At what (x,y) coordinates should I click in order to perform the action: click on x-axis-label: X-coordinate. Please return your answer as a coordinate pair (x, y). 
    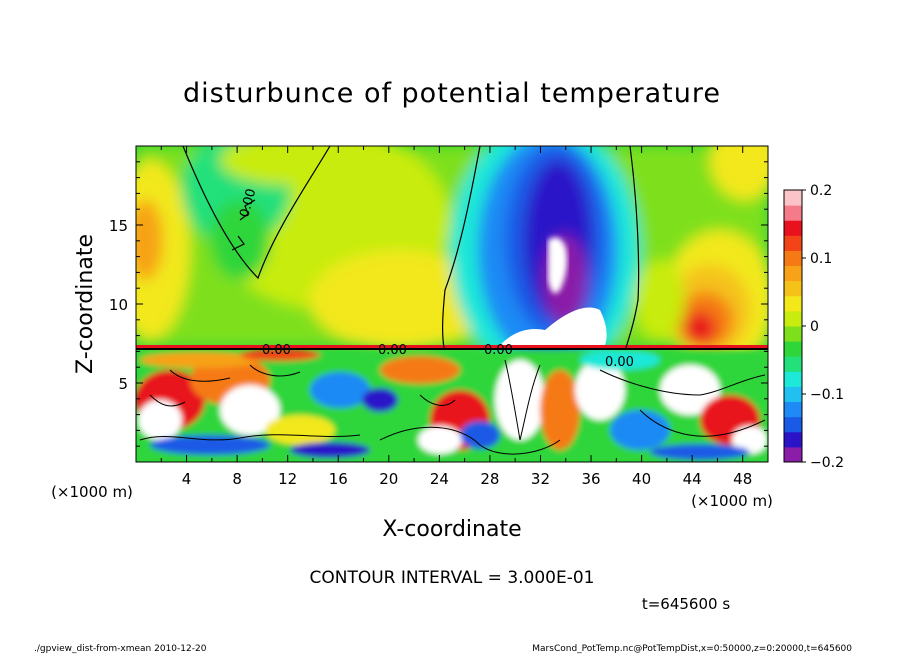
    Looking at the image, I should click on (451, 529).